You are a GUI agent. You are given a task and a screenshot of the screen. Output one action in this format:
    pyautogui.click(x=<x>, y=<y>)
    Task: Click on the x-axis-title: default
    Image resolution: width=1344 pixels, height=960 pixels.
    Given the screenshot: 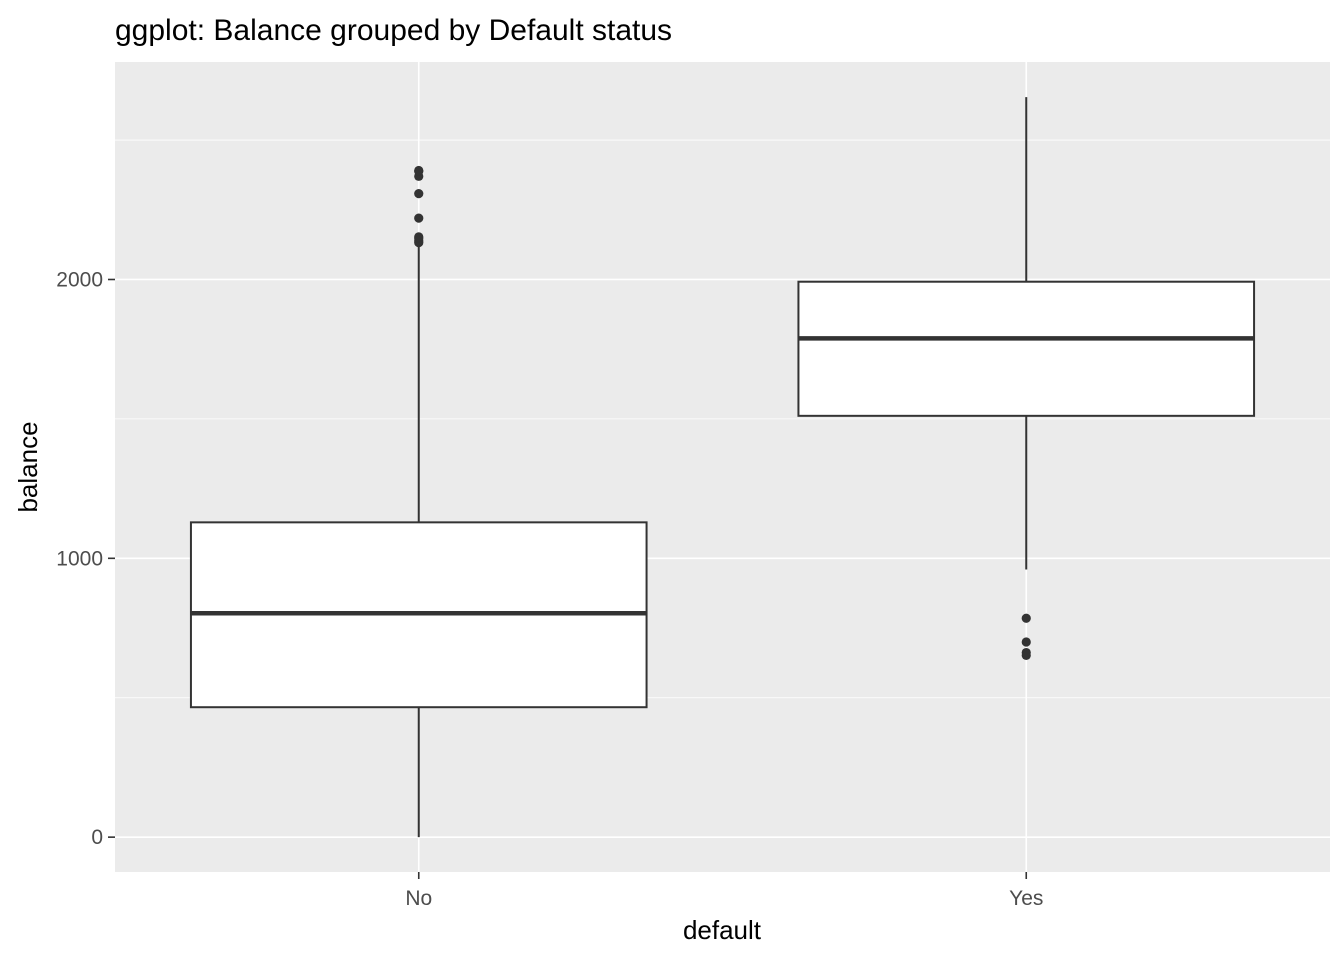 What is the action you would take?
    pyautogui.click(x=722, y=930)
    